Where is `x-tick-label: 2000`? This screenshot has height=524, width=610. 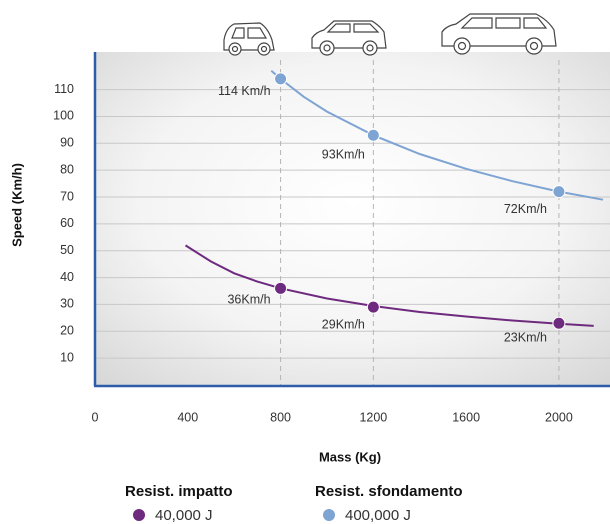
x-tick-label: 2000 is located at coordinates (559, 417).